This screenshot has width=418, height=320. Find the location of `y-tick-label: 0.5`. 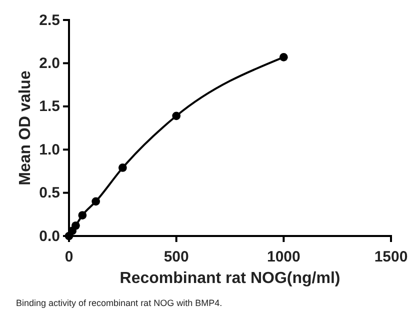

y-tick-label: 0.5 is located at coordinates (49, 193).